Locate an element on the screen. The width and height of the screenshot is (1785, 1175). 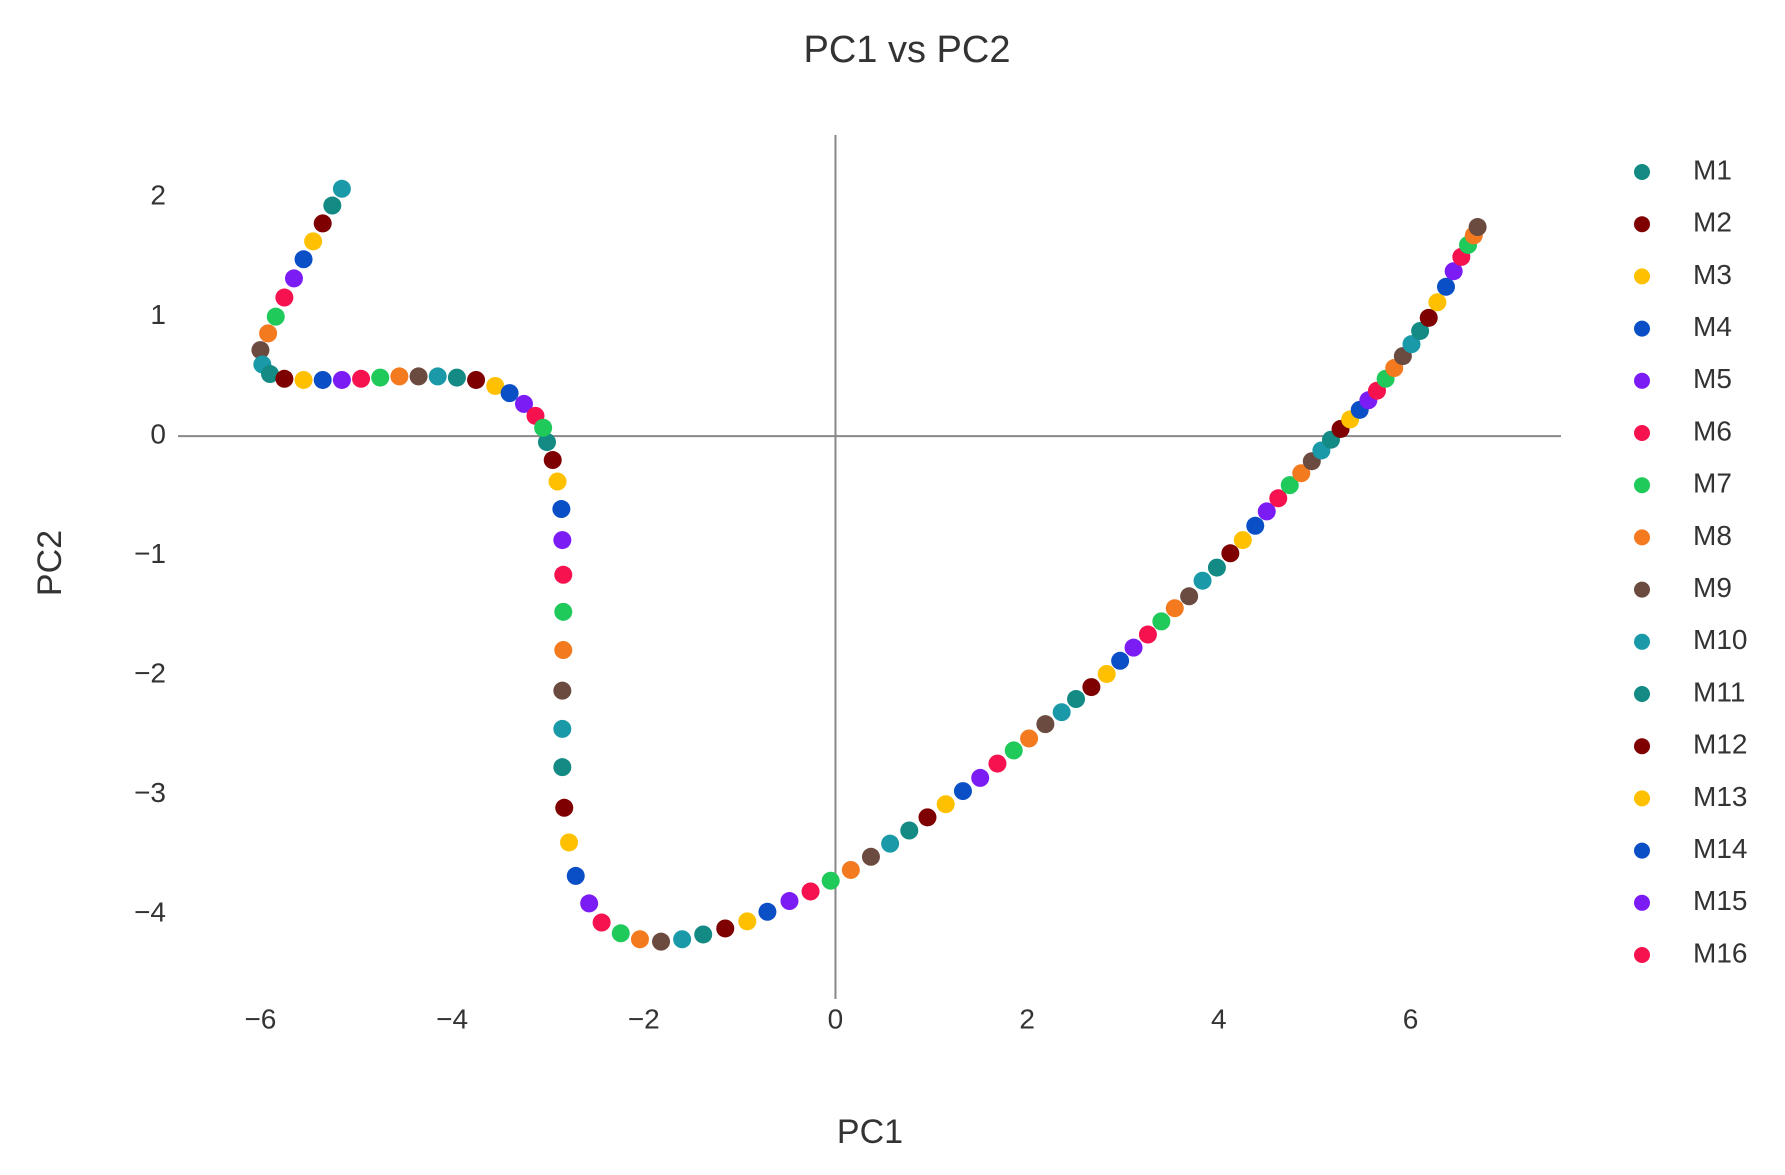
legend-label: M5 is located at coordinates (1712, 378).